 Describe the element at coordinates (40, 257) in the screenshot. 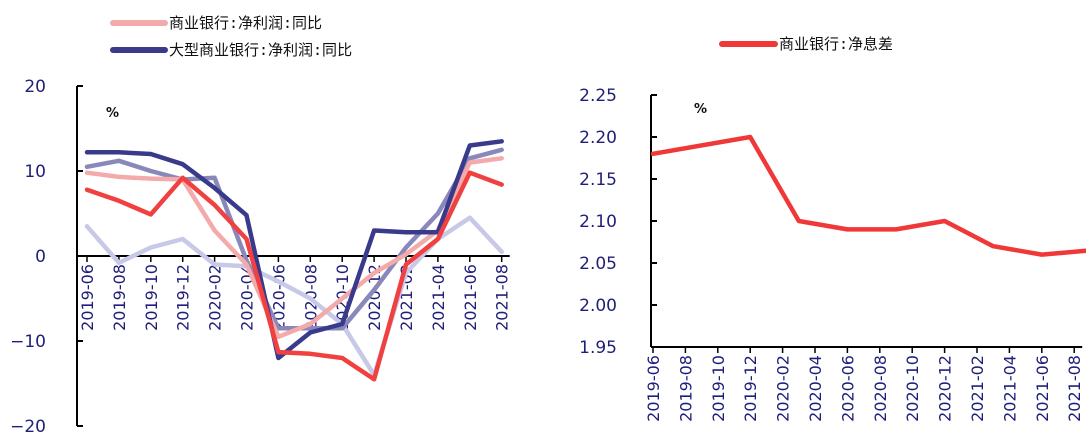

I see `left-y-tick-label: 0` at that location.